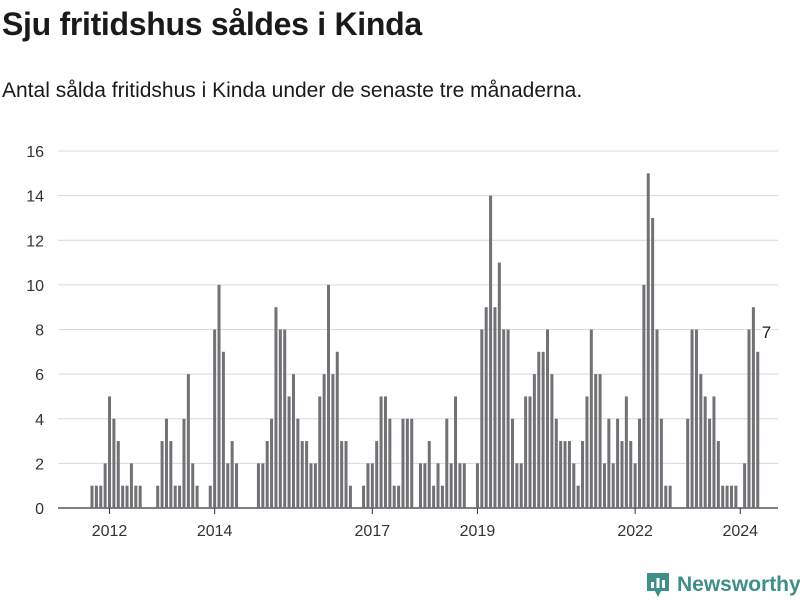 This screenshot has height=600, width=800. I want to click on data-labels: 7, so click(766, 332).